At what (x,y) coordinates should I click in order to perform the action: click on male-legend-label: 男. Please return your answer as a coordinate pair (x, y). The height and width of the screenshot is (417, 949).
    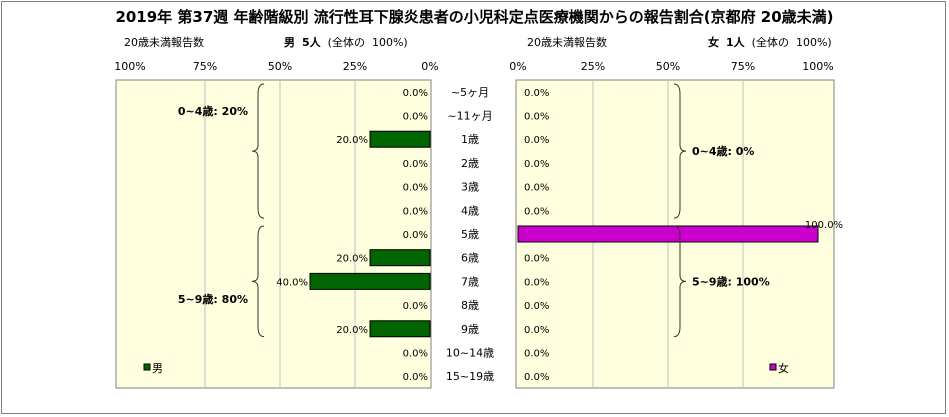
    Looking at the image, I should click on (157, 368).